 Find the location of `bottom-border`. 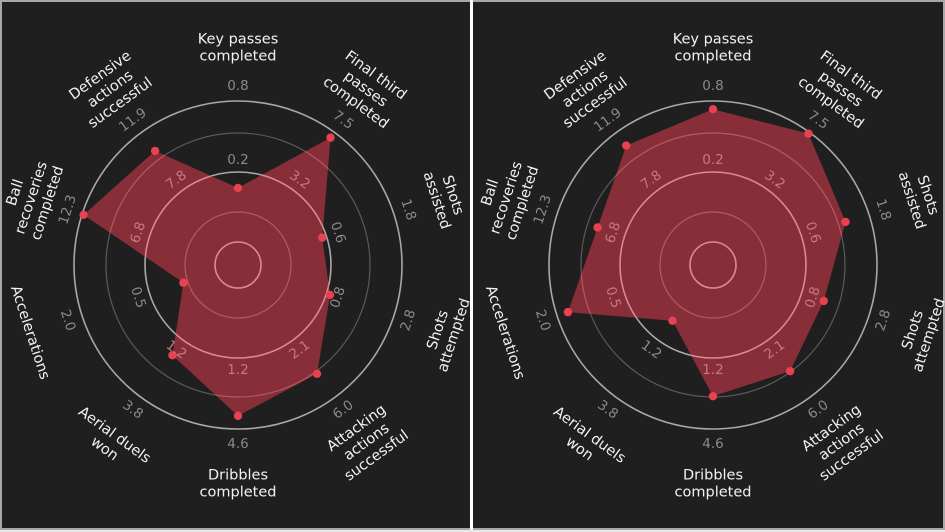

bottom-border is located at coordinates (472, 531).